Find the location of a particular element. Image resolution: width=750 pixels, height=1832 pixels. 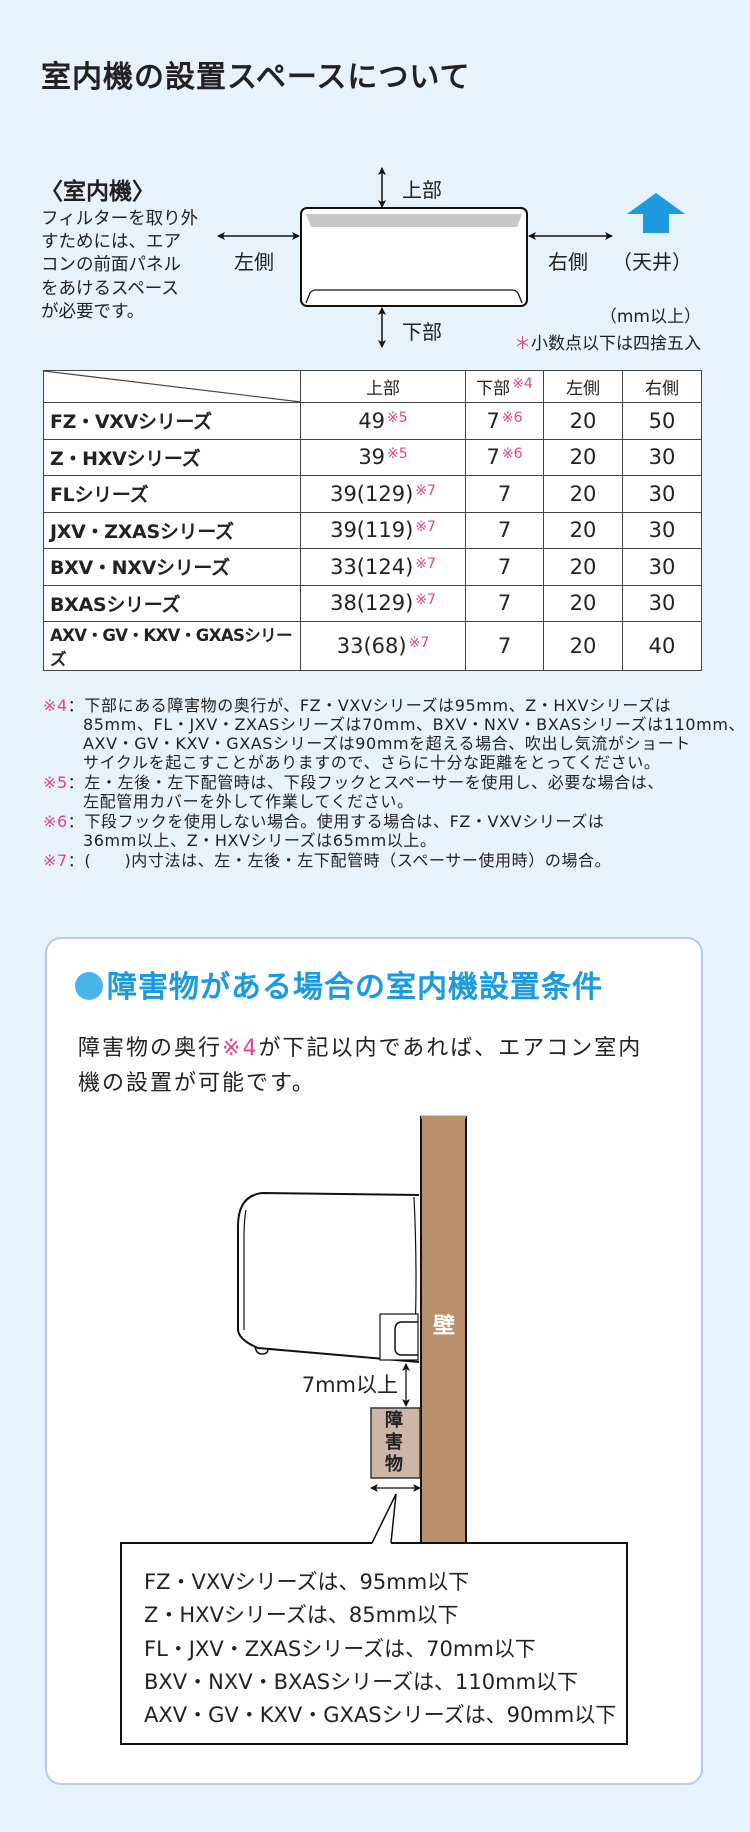

table-row: FZ・VXVシリーズ 49 ※5 7 ※6 20 50 is located at coordinates (372, 421).